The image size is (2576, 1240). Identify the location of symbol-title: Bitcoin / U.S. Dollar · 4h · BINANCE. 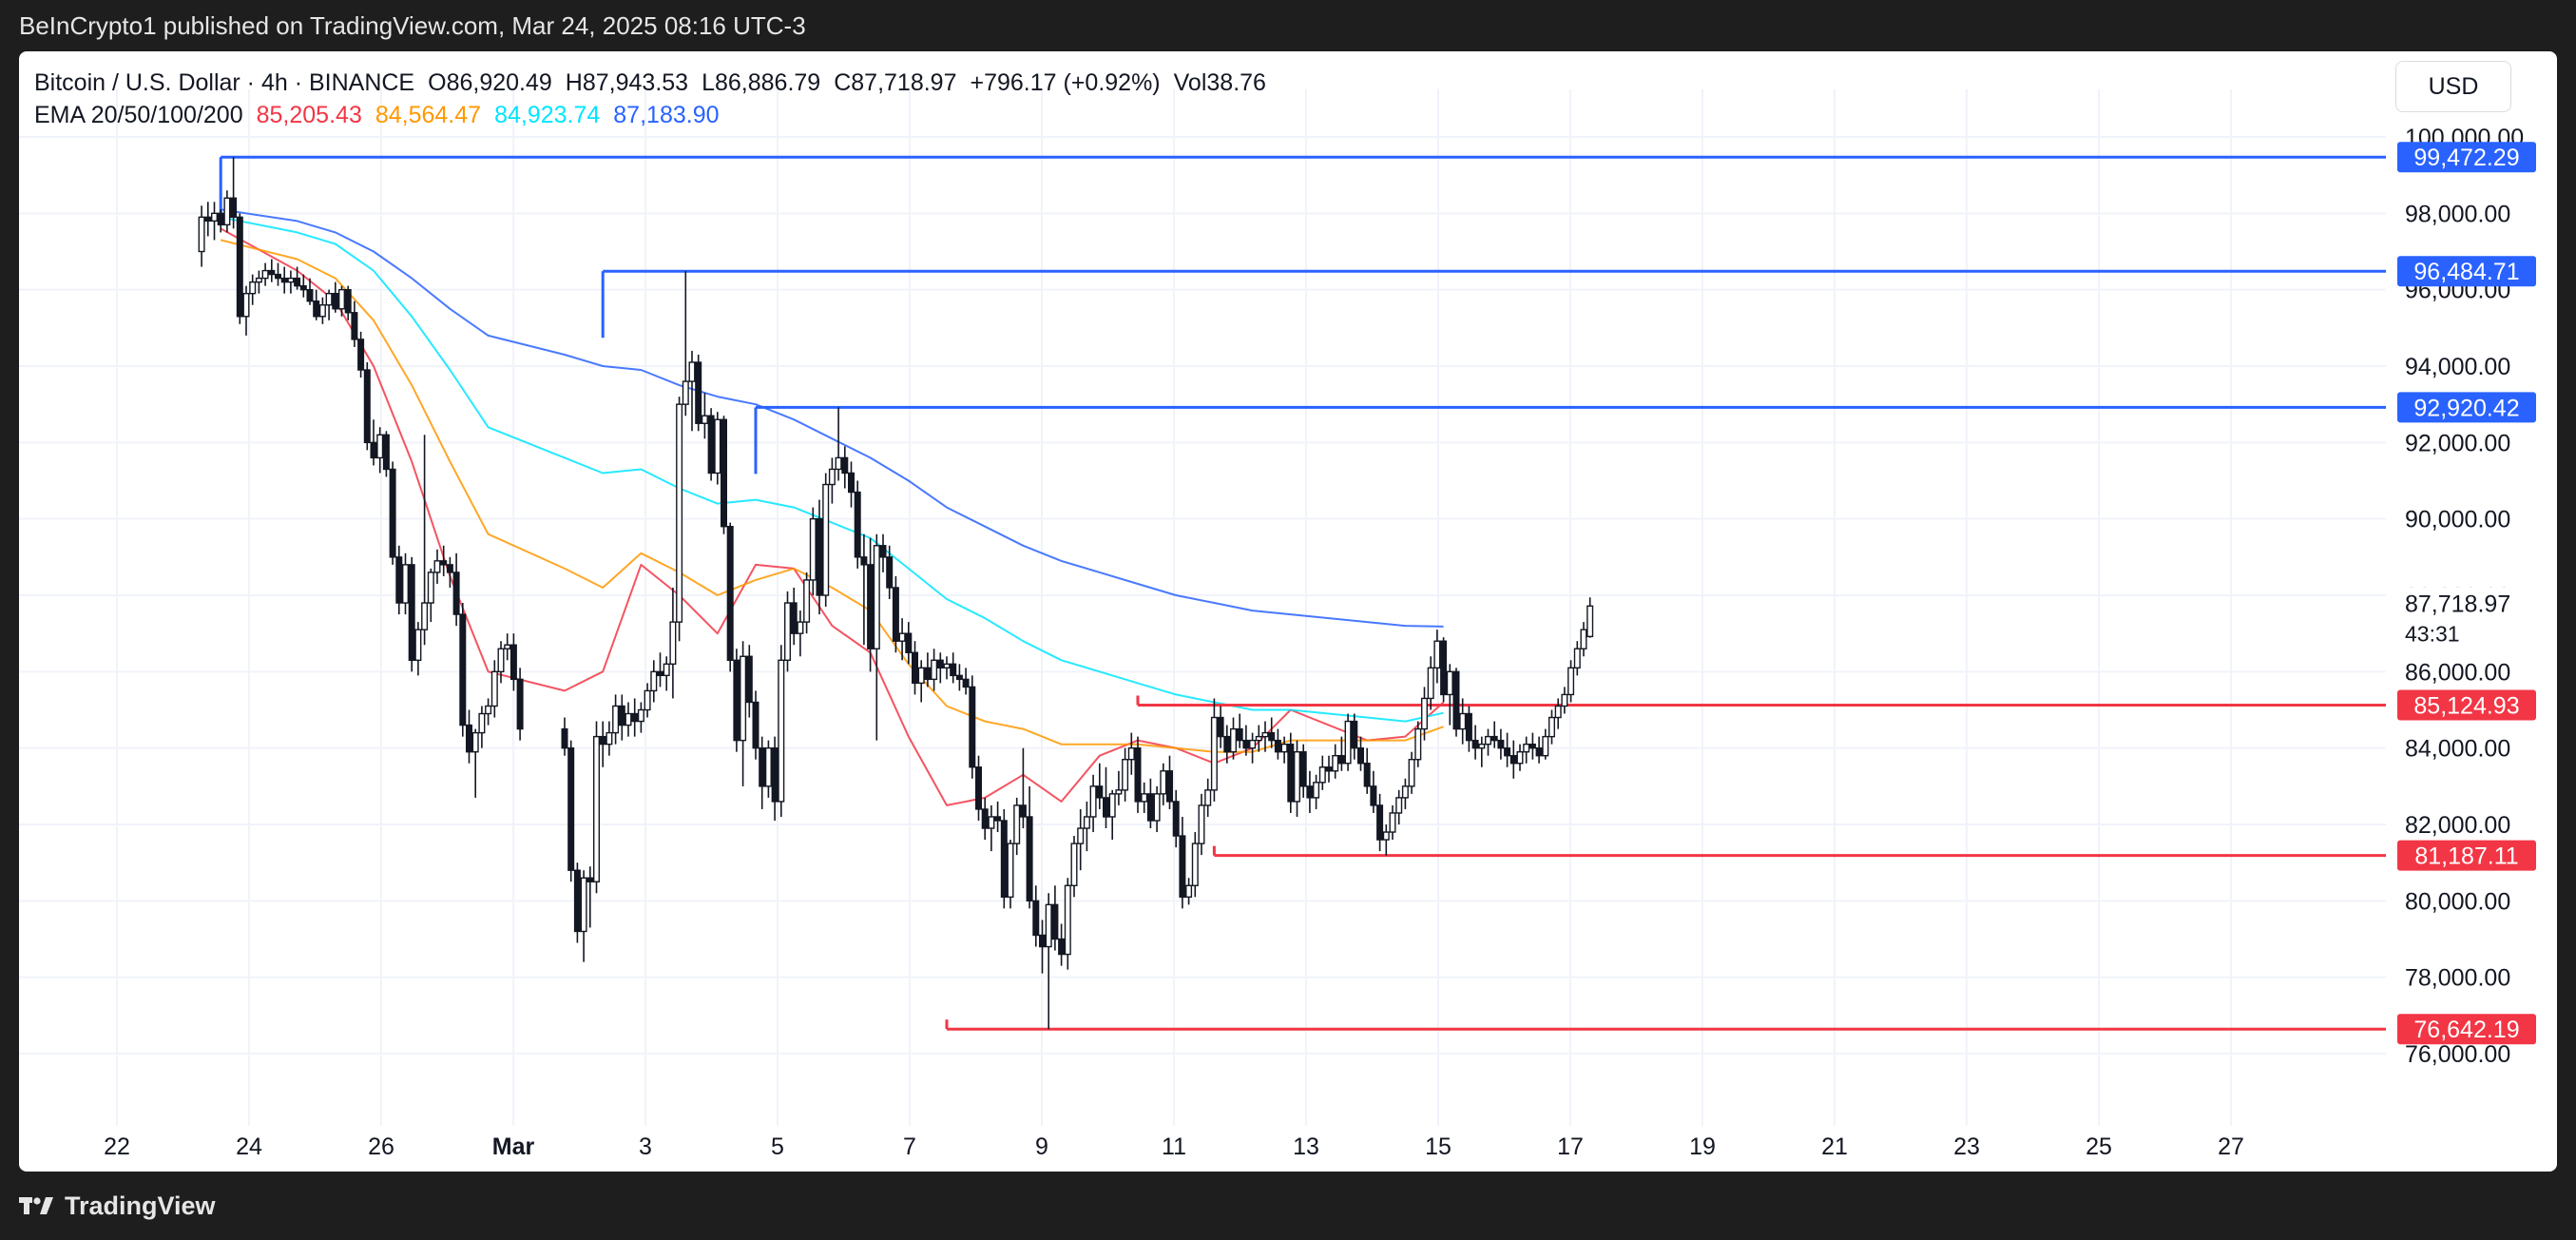
(224, 82).